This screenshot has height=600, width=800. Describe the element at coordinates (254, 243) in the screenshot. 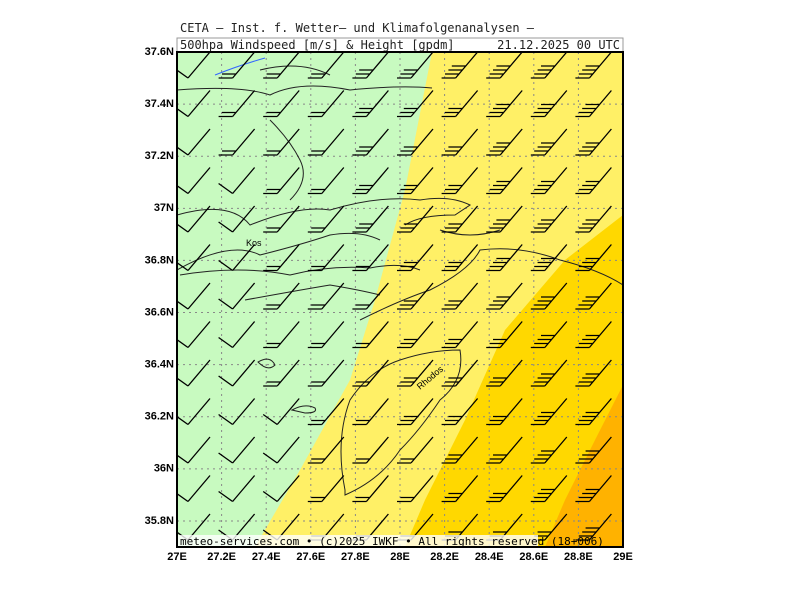

I see `place-label: Kos` at that location.